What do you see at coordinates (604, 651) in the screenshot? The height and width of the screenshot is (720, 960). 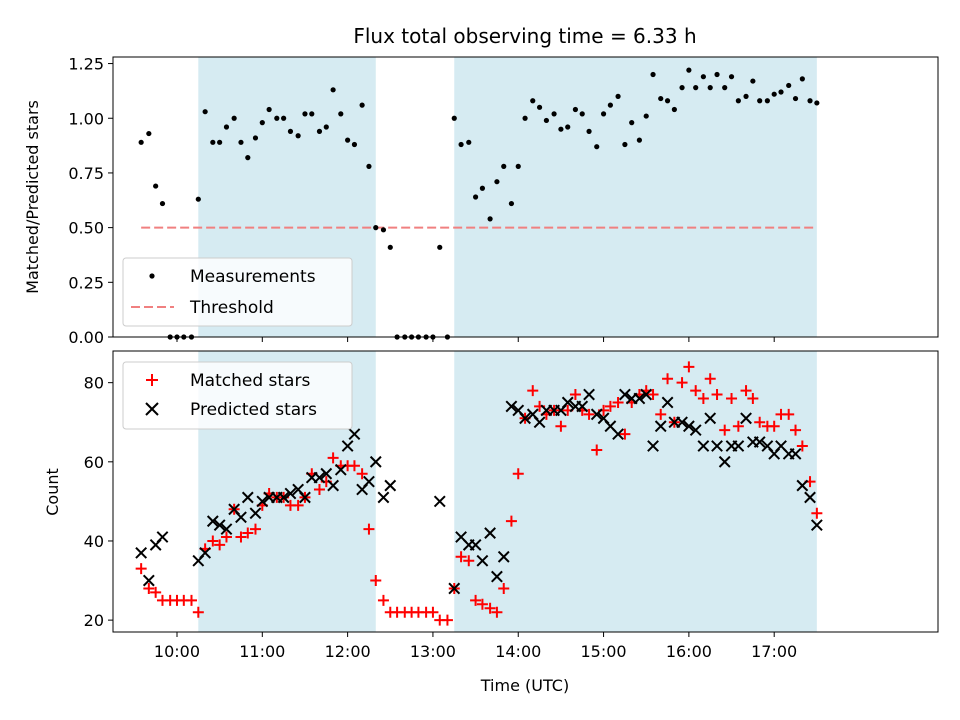 I see `bottom-x-tick-label: 15:00` at bounding box center [604, 651].